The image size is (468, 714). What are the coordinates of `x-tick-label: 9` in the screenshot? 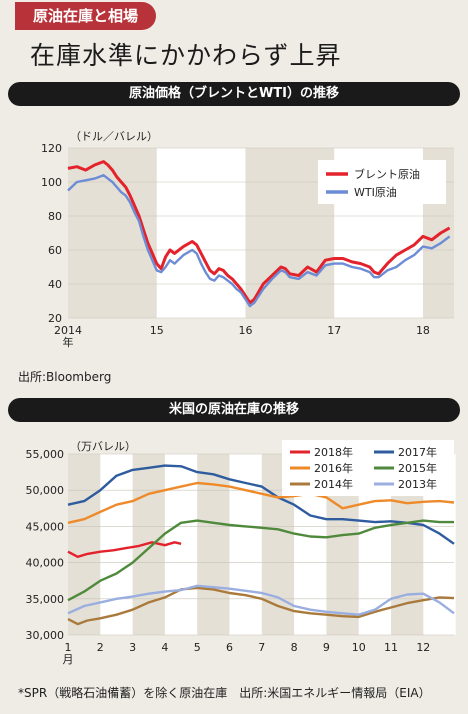 It's located at (326, 647).